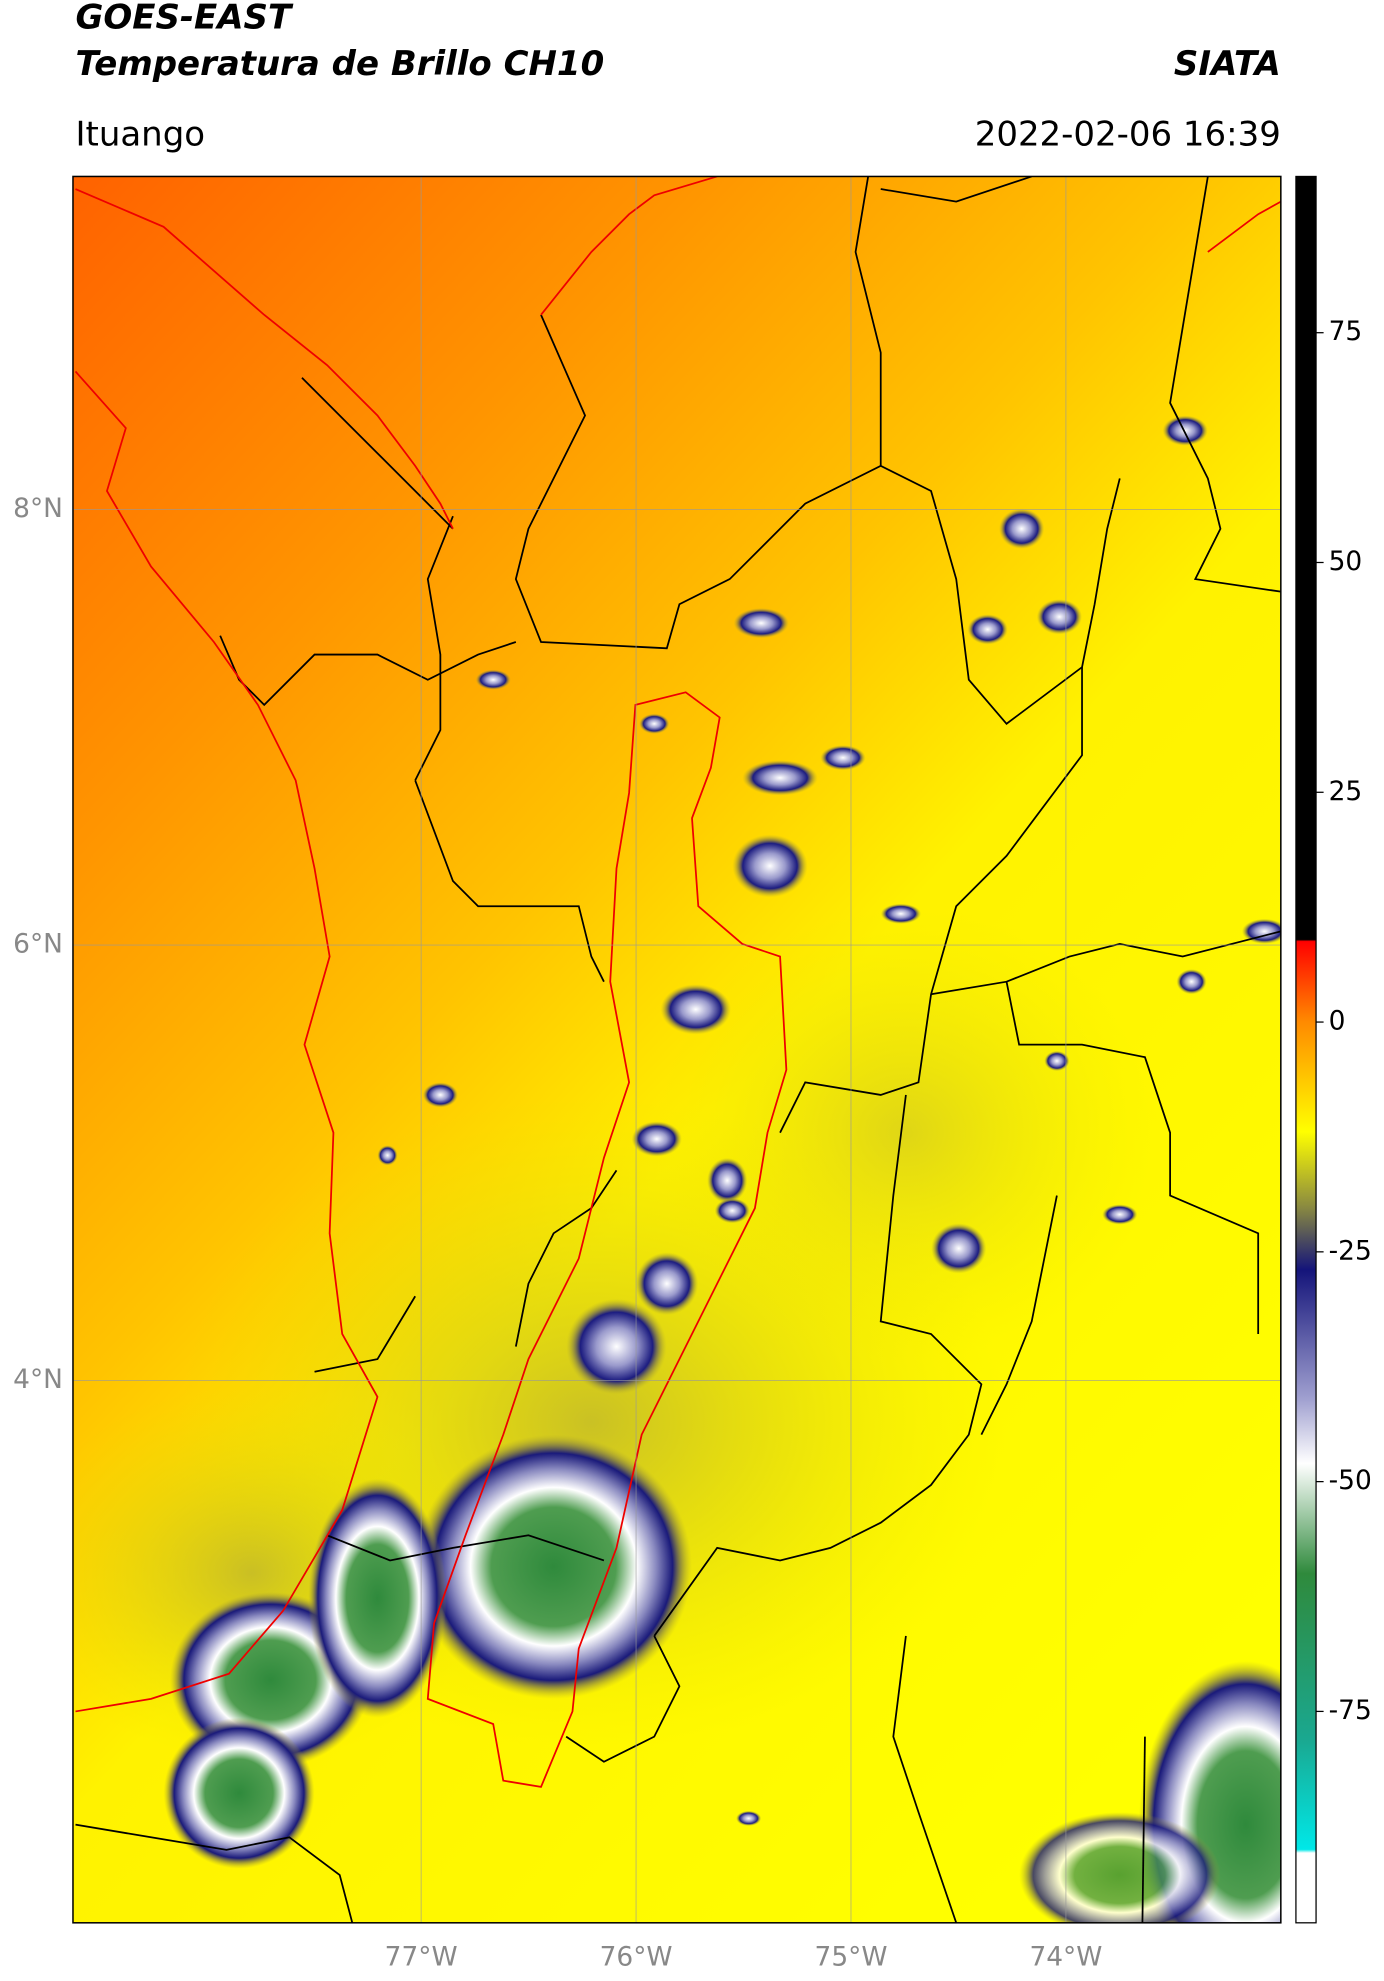 This screenshot has height=1981, width=1384. Describe the element at coordinates (140, 135) in the screenshot. I see `location: Ituango` at that location.